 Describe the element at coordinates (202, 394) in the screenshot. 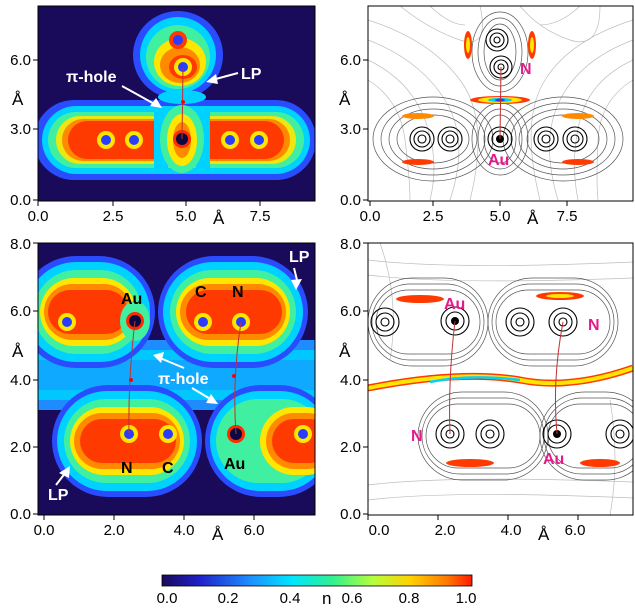

I see `pi-hole-arrow-right` at that location.